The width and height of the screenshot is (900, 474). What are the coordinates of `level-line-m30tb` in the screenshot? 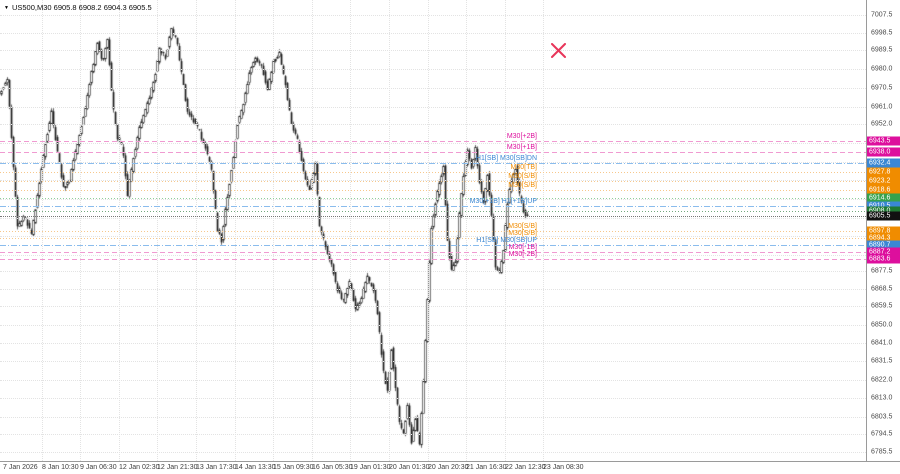 It's located at (433, 173).